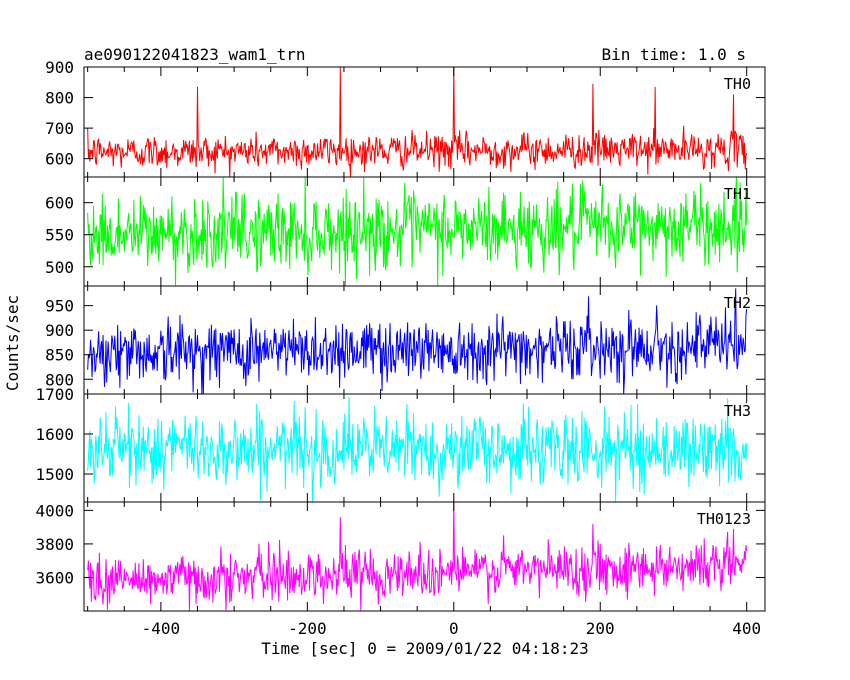  I want to click on panel-th0123: 3600 3800 4000 TH0123, so click(400, 556).